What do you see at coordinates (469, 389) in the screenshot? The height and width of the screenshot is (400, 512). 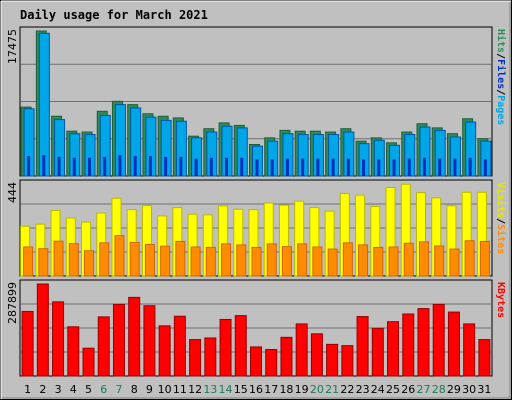 I see `x-tick-day-30: 30` at bounding box center [469, 389].